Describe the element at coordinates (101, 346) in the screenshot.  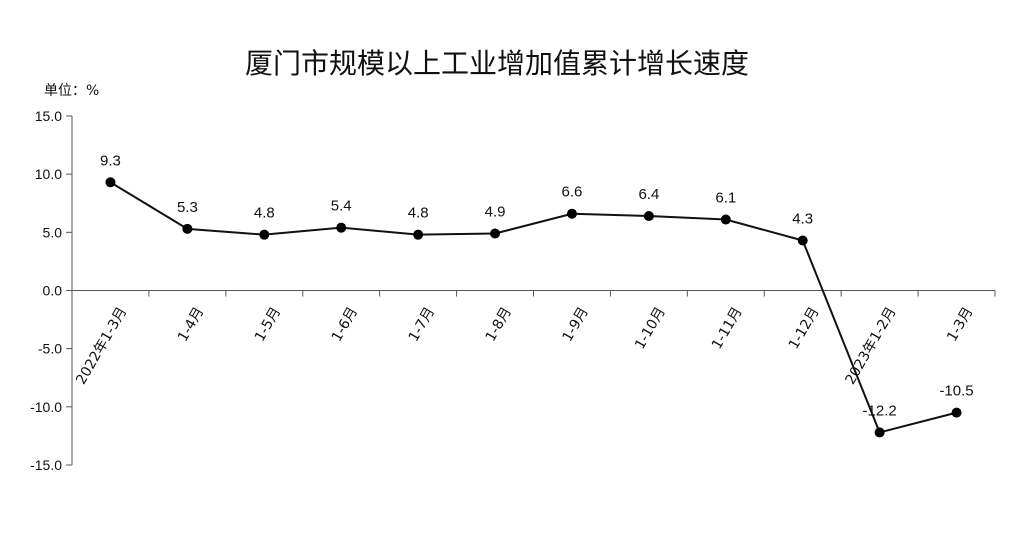
I see `x-tick-label: 2022年1-3月` at that location.